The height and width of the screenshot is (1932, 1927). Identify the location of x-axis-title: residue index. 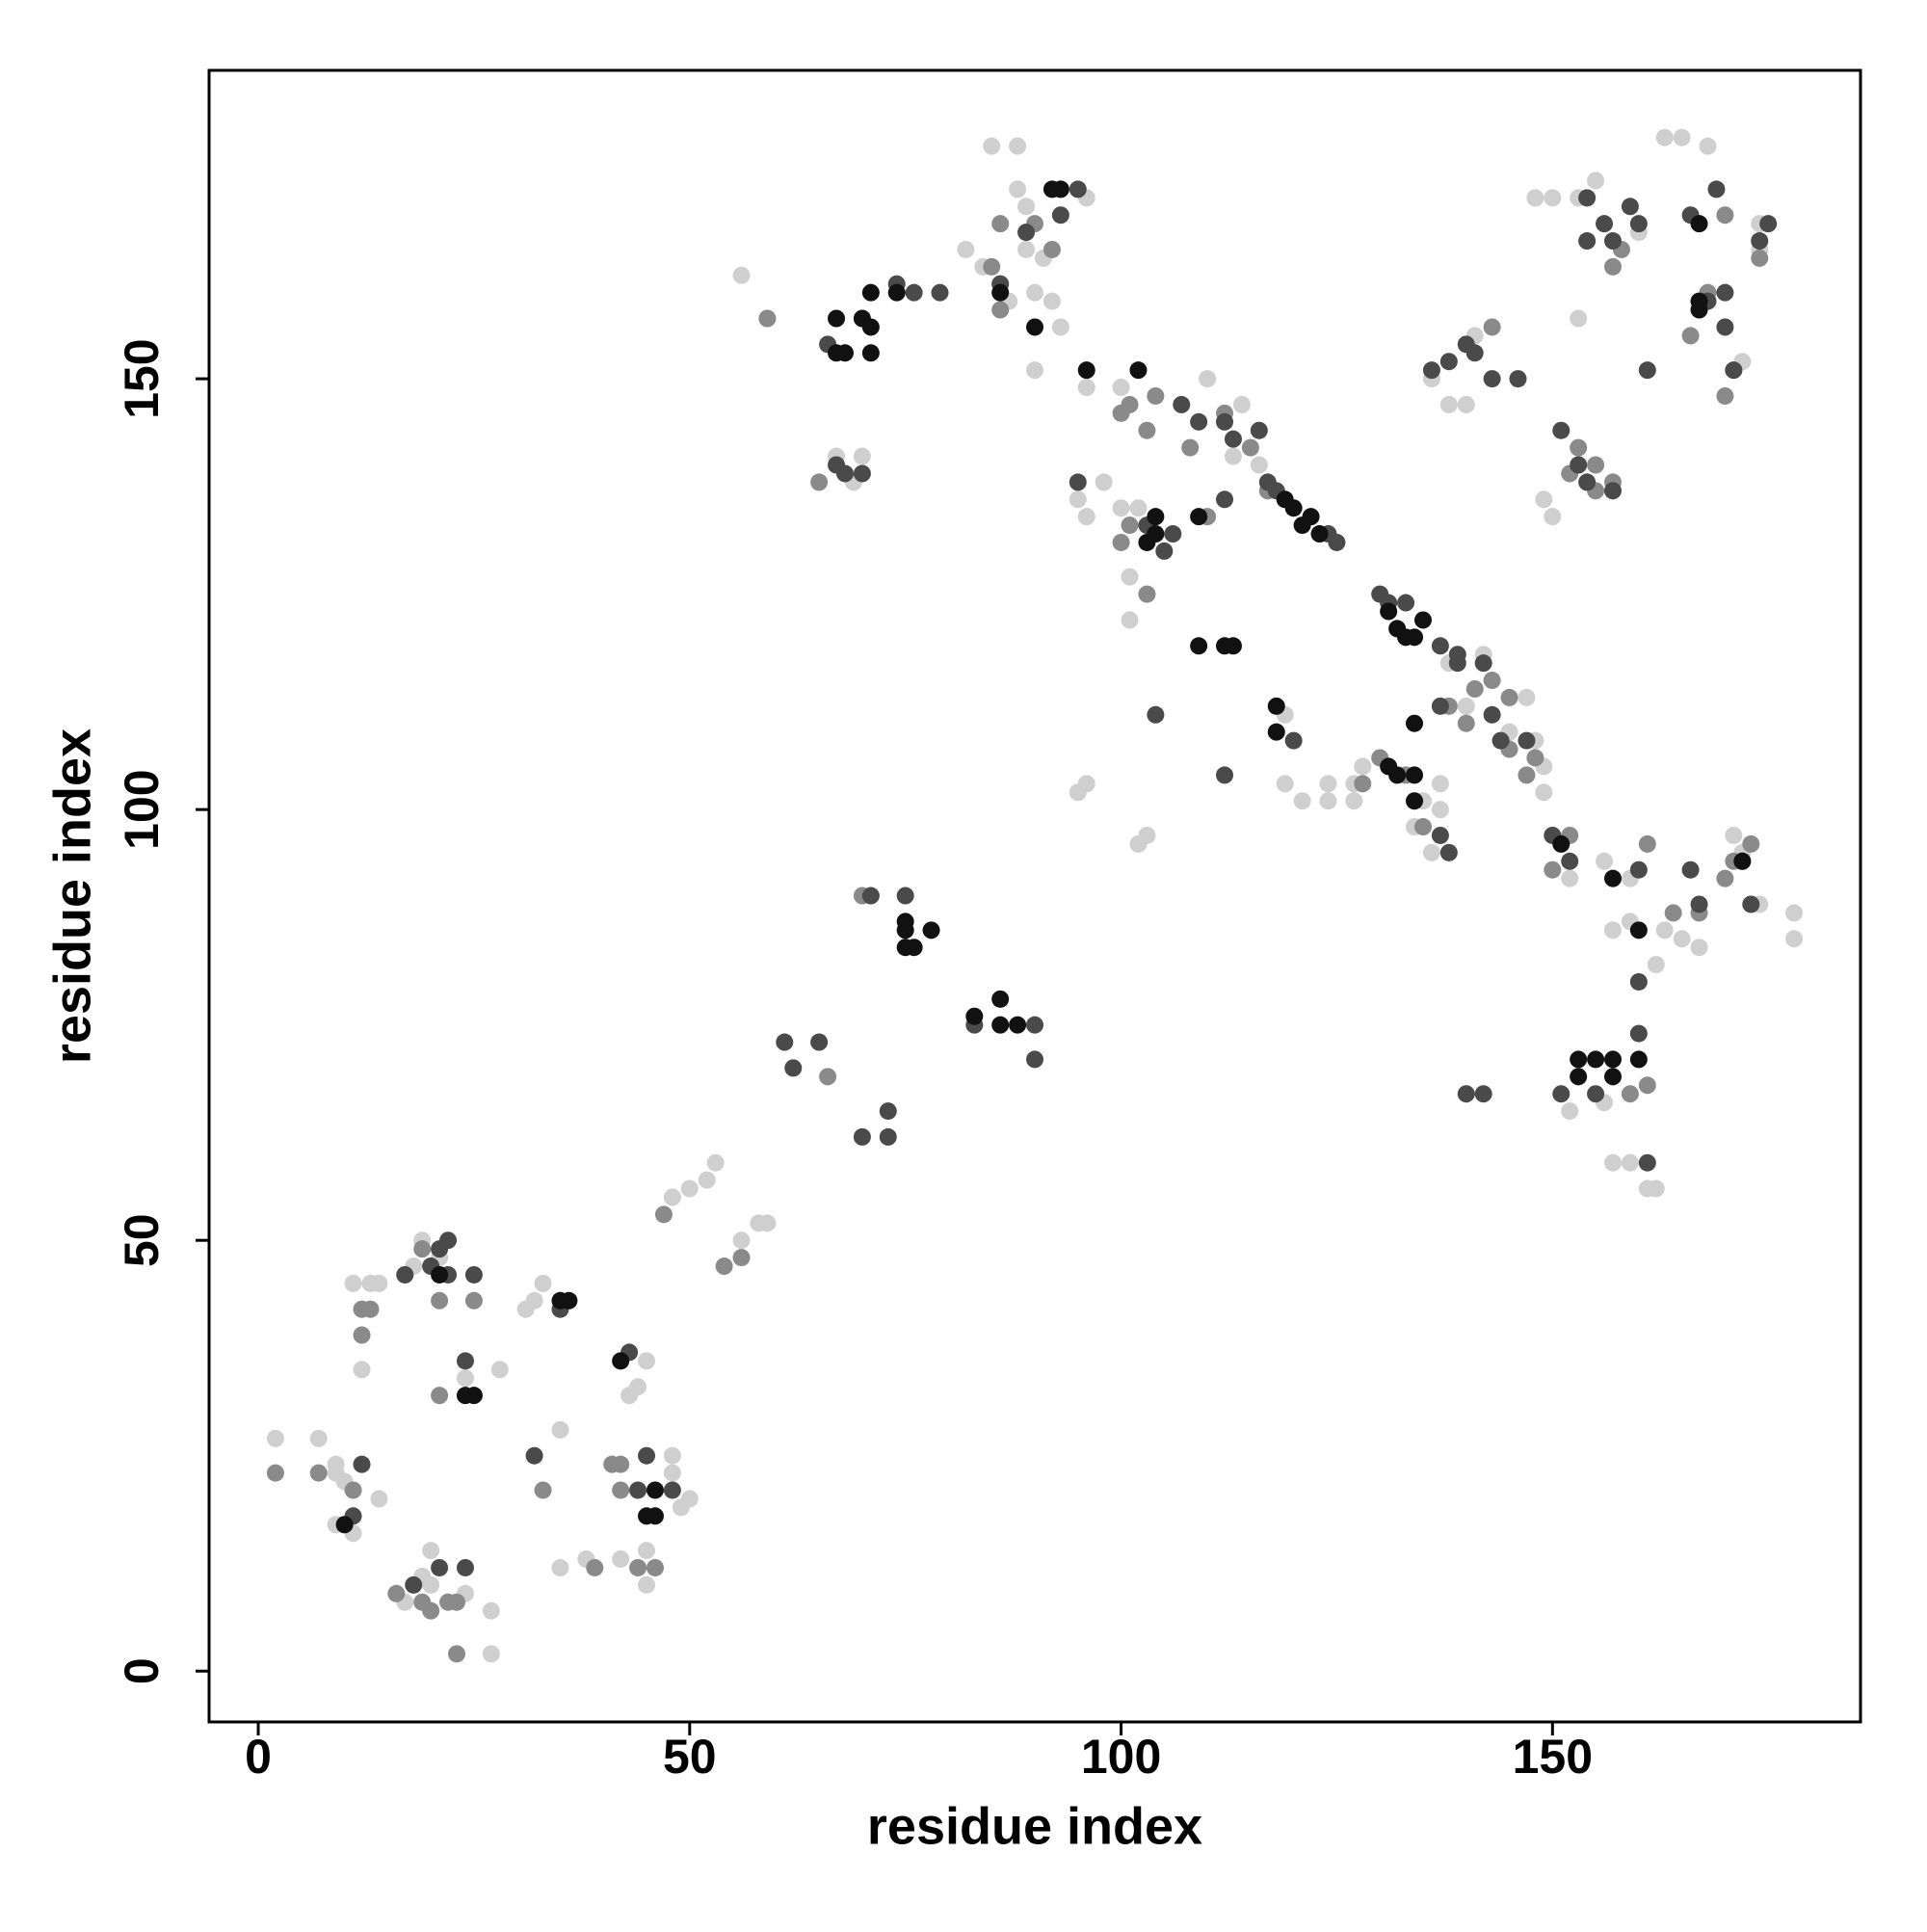
(1034, 1826).